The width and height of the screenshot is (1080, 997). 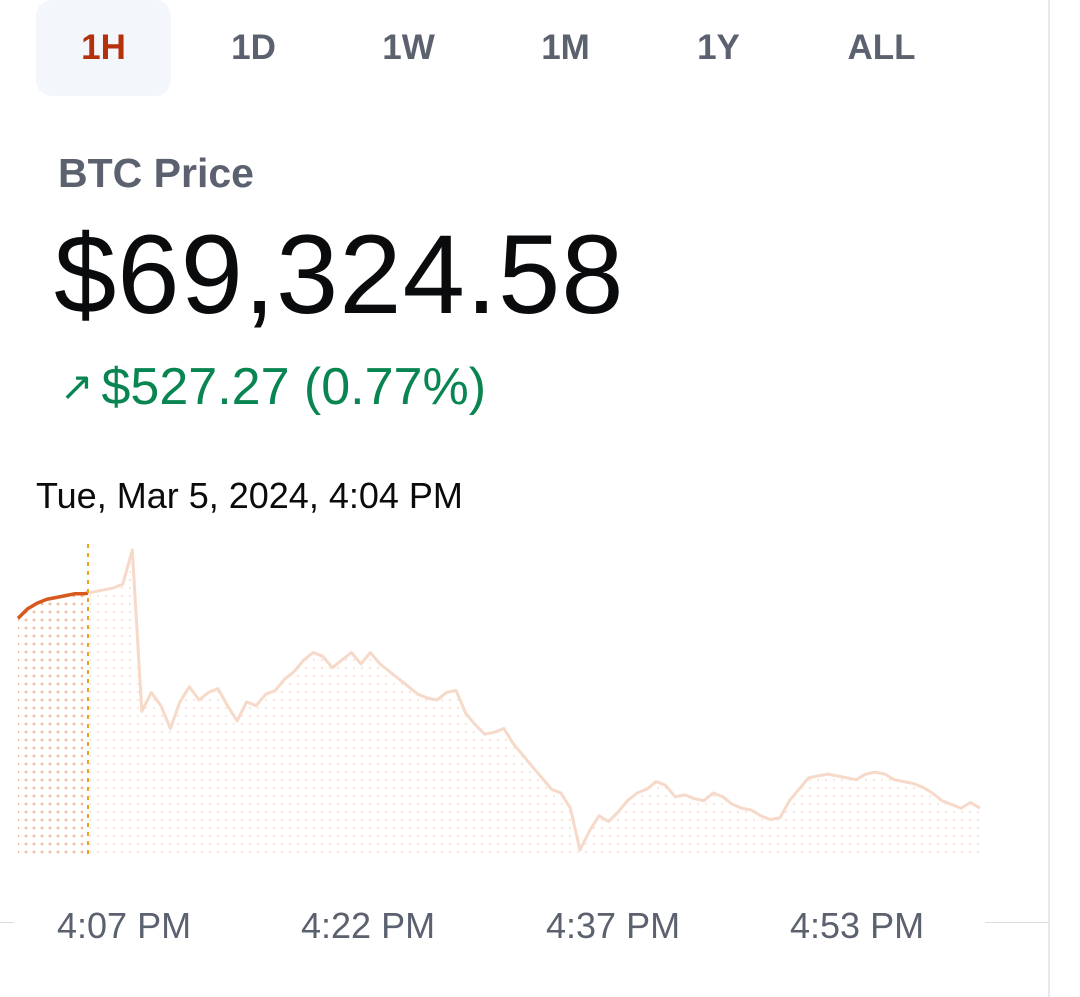 I want to click on x-tick-label: 4:22 PM, so click(x=368, y=925).